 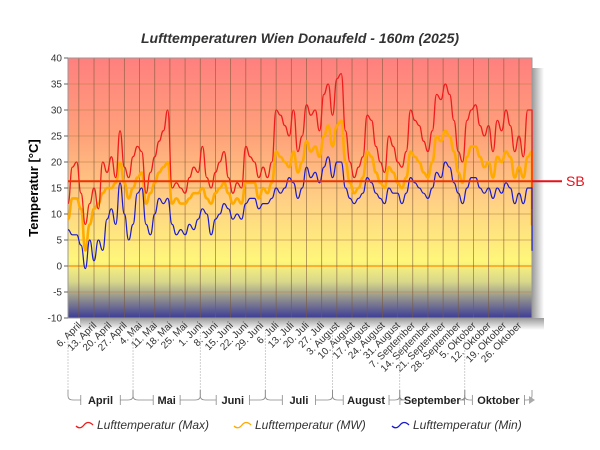 What do you see at coordinates (326, 181) in the screenshot?
I see `reference-line: SB` at bounding box center [326, 181].